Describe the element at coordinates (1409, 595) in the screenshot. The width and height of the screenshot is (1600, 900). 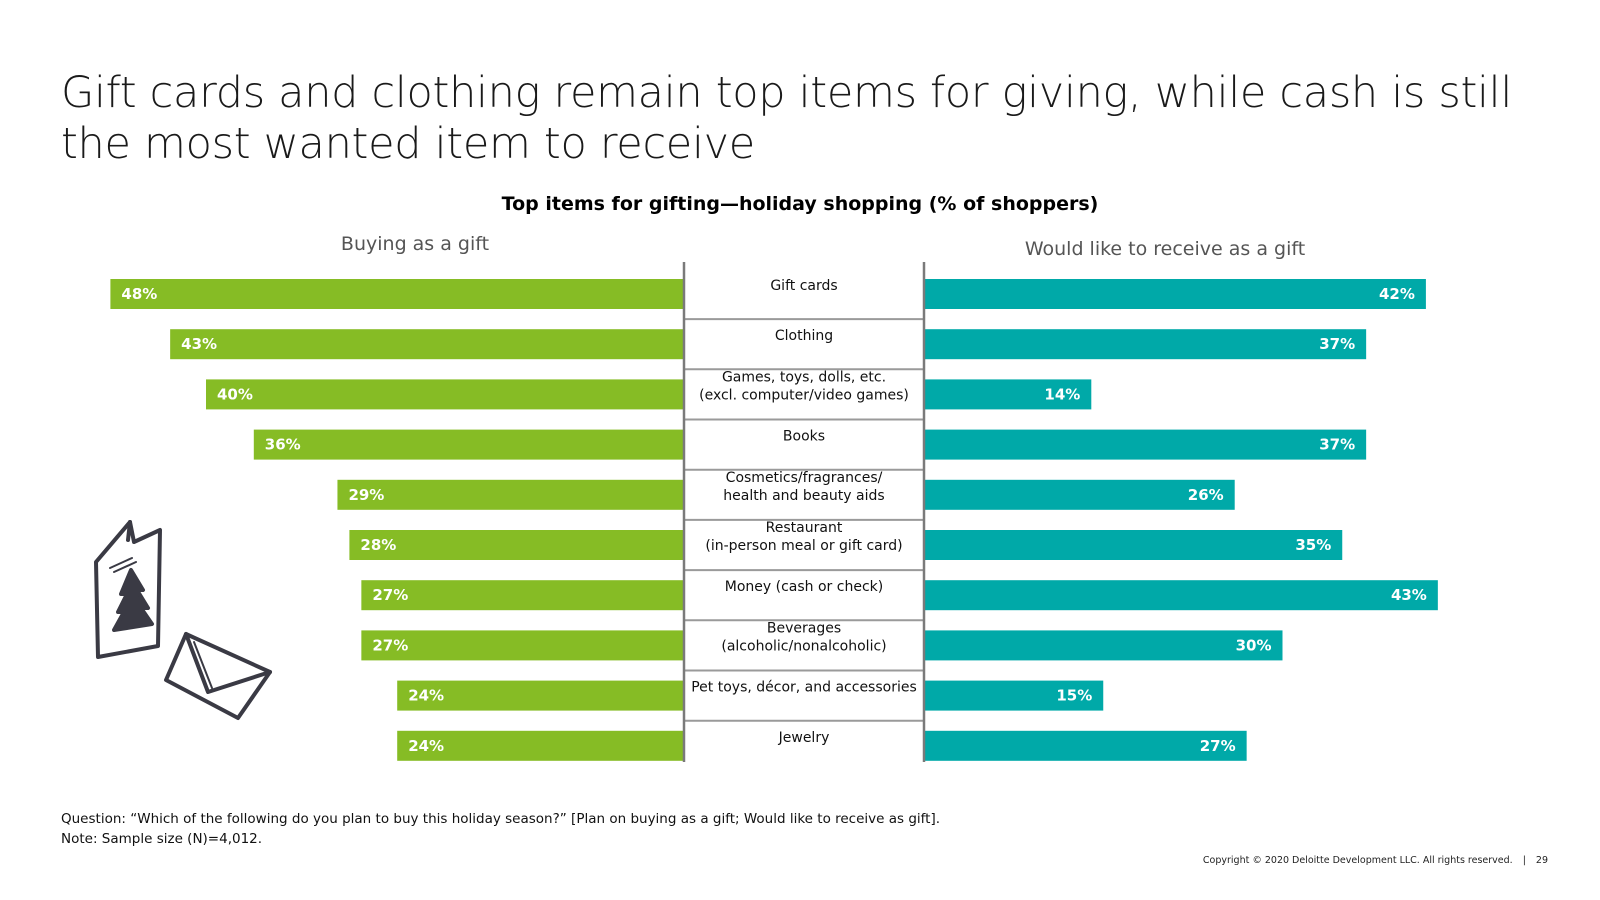
I see `bar-label-receiving-6: 43%` at that location.